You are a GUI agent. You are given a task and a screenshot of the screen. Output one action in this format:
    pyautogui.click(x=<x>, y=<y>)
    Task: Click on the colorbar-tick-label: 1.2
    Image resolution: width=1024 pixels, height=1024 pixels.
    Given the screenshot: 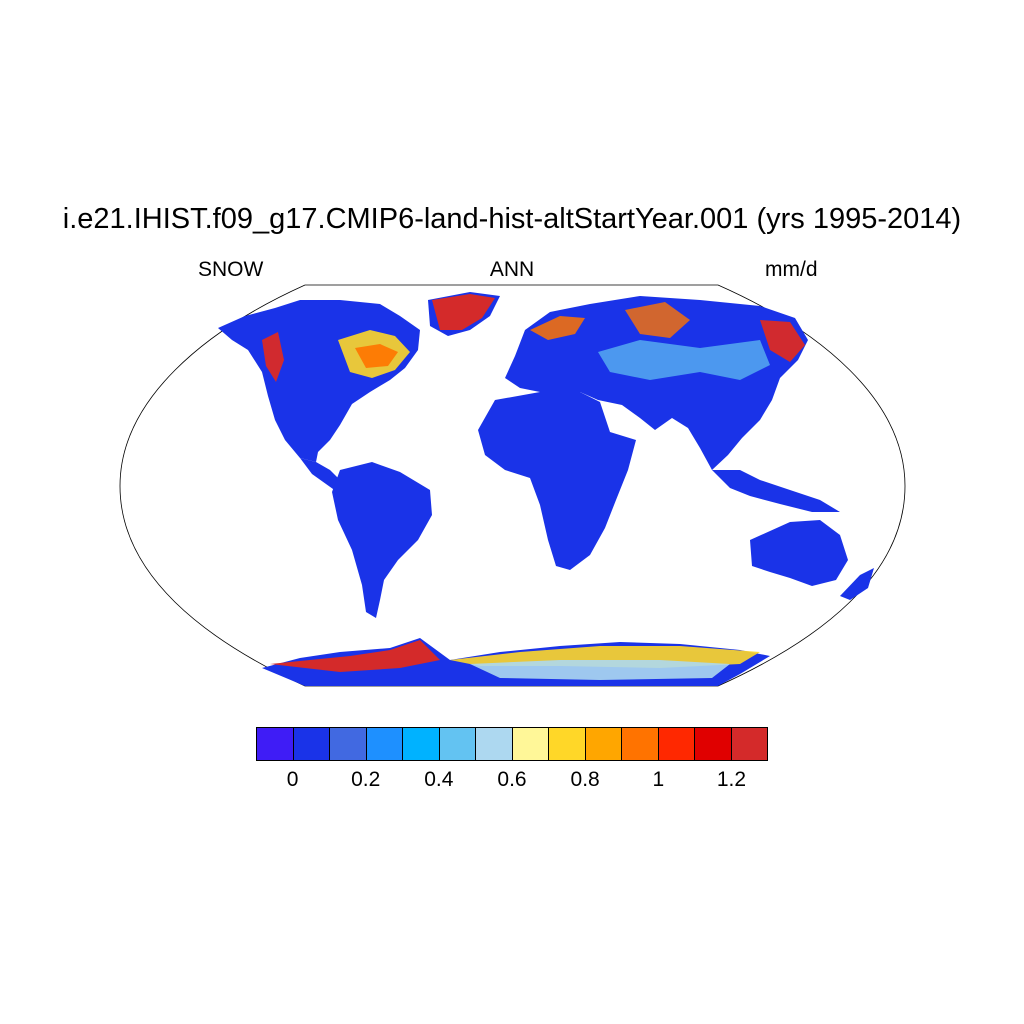 What is the action you would take?
    pyautogui.click(x=731, y=779)
    